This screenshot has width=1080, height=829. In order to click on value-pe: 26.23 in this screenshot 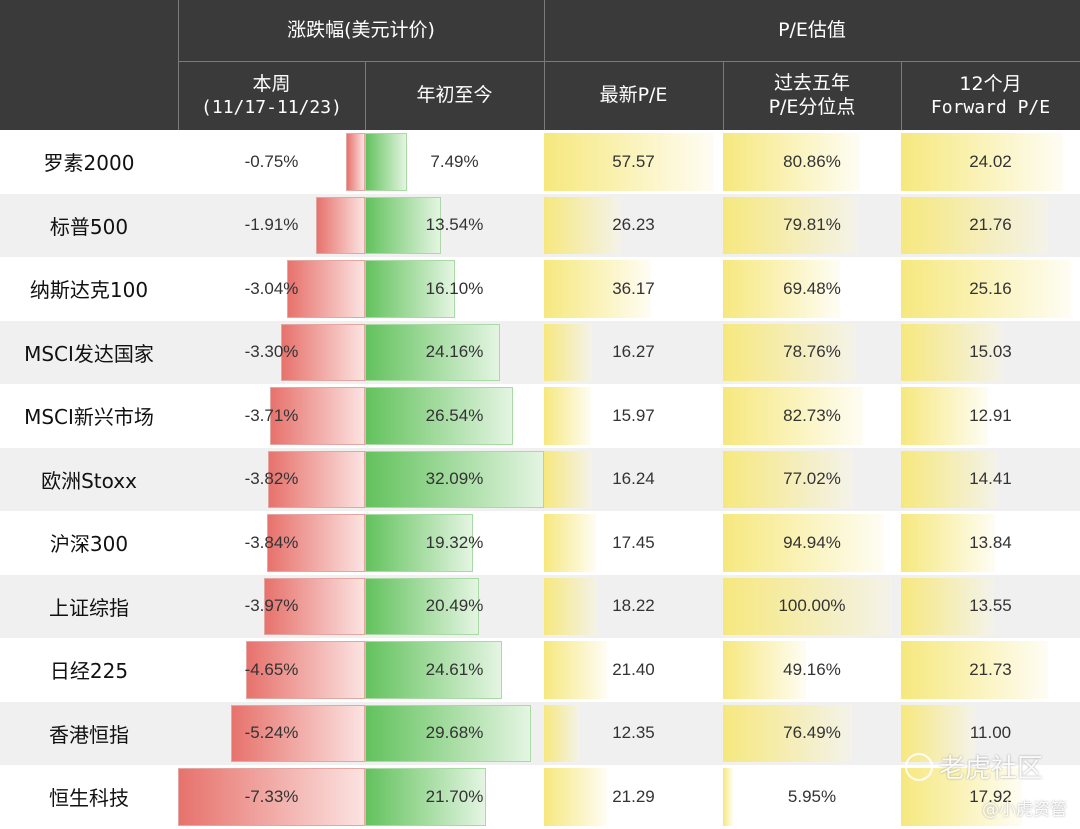, I will do `click(633, 225)`.